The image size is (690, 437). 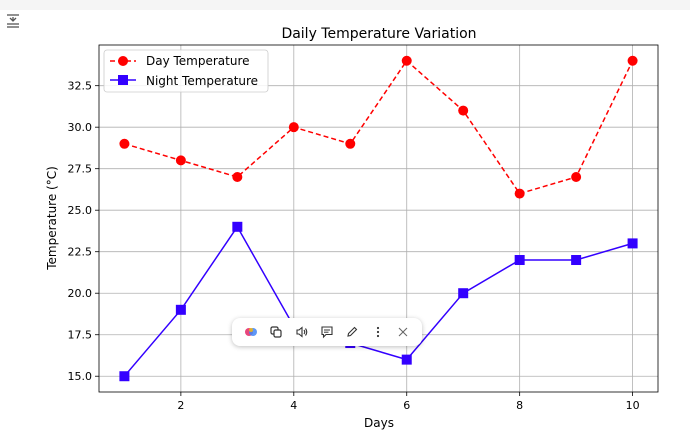 What do you see at coordinates (293, 405) in the screenshot?
I see `x-tick-label: 4` at bounding box center [293, 405].